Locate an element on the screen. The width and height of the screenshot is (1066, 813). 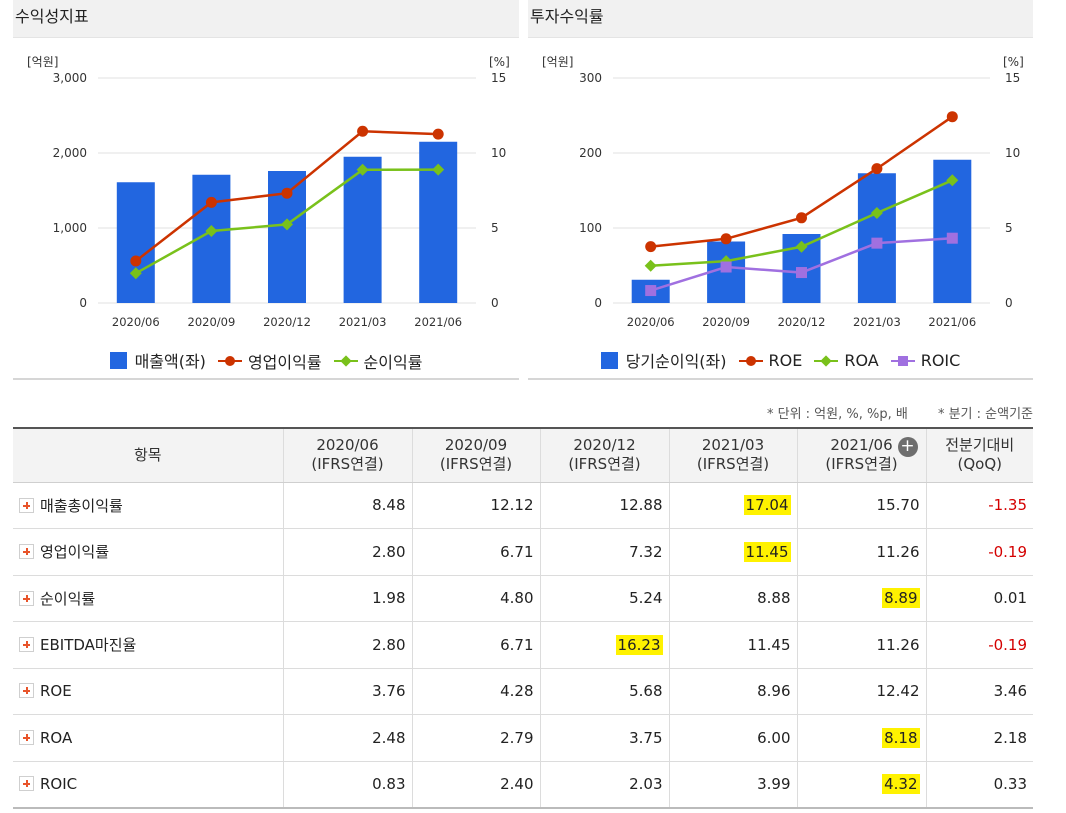
y-left-unit: [억원] is located at coordinates (42, 62).